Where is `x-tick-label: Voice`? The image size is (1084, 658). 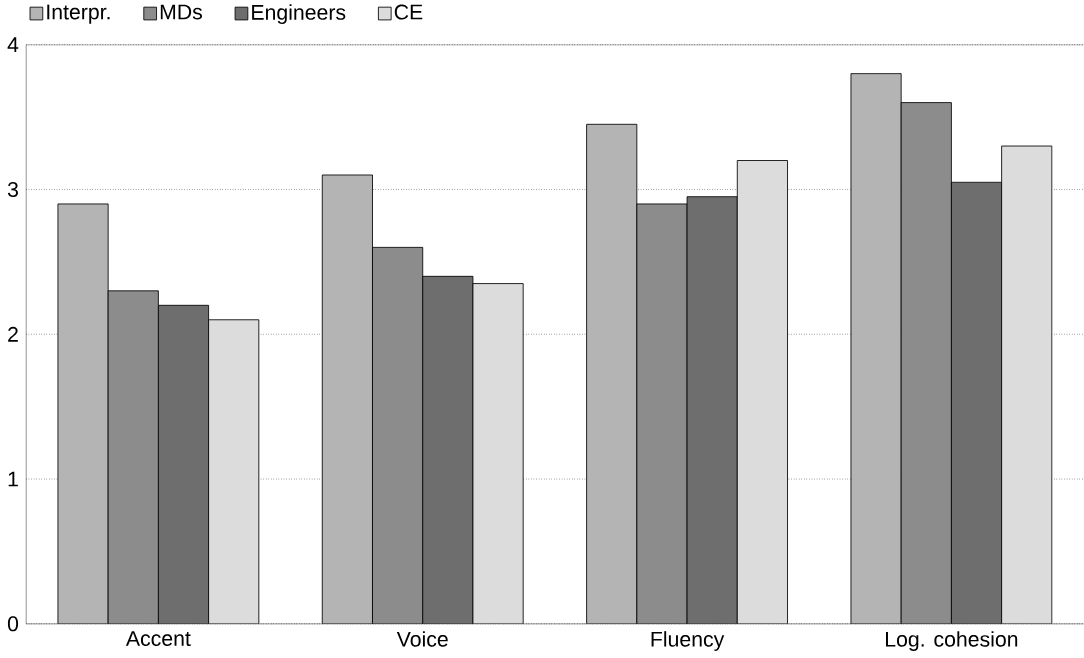
x-tick-label: Voice is located at coordinates (422, 639).